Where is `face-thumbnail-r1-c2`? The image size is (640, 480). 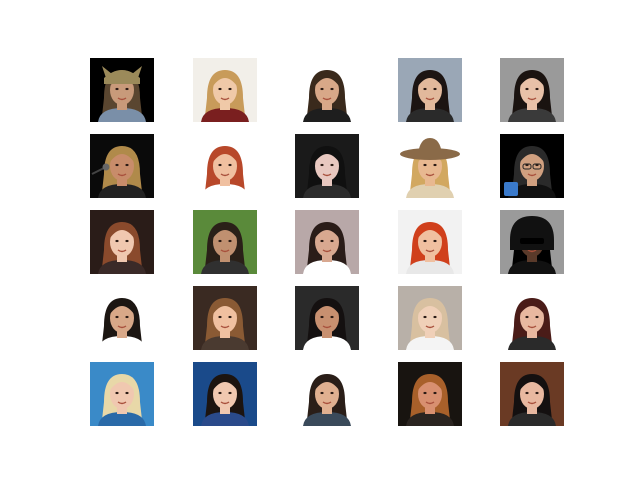 face-thumbnail-r1-c2 is located at coordinates (224, 90).